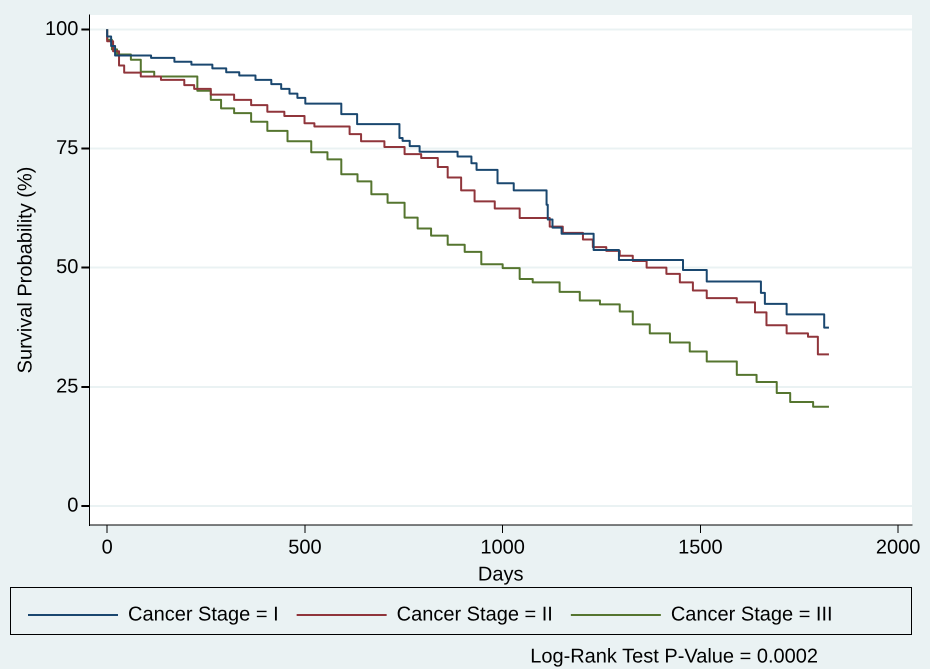 Image resolution: width=930 pixels, height=669 pixels. I want to click on y-tick-label: 75, so click(67, 147).